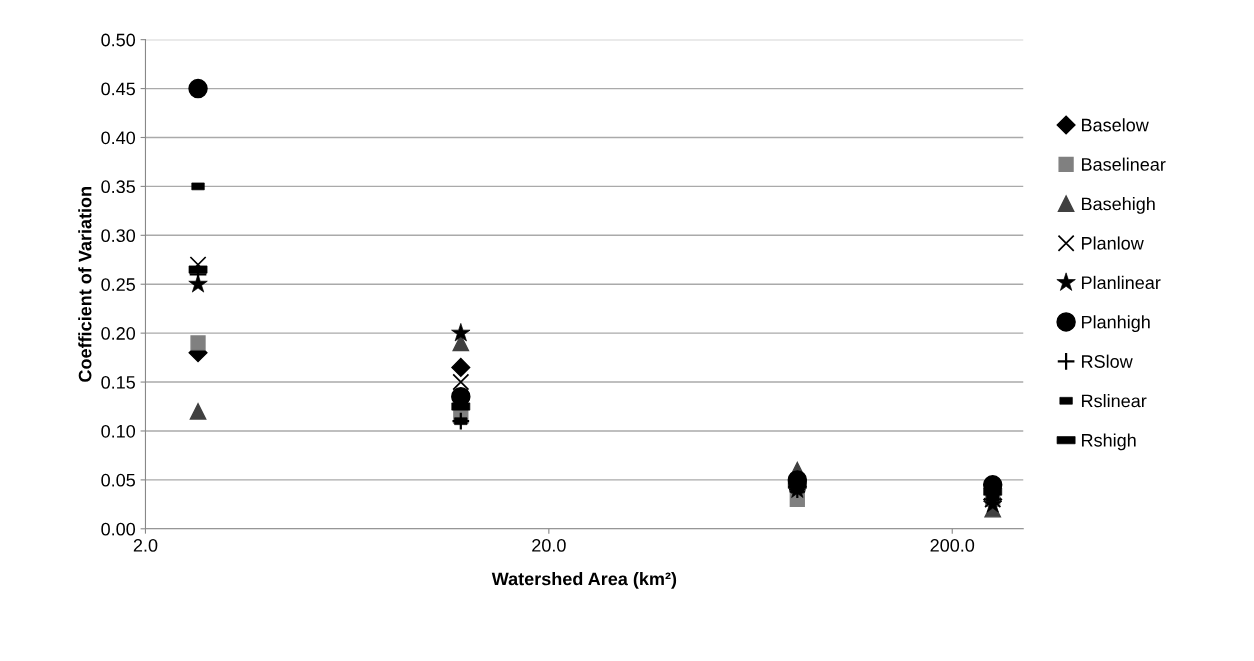  What do you see at coordinates (1115, 125) in the screenshot?
I see `legend-label: Baselow` at bounding box center [1115, 125].